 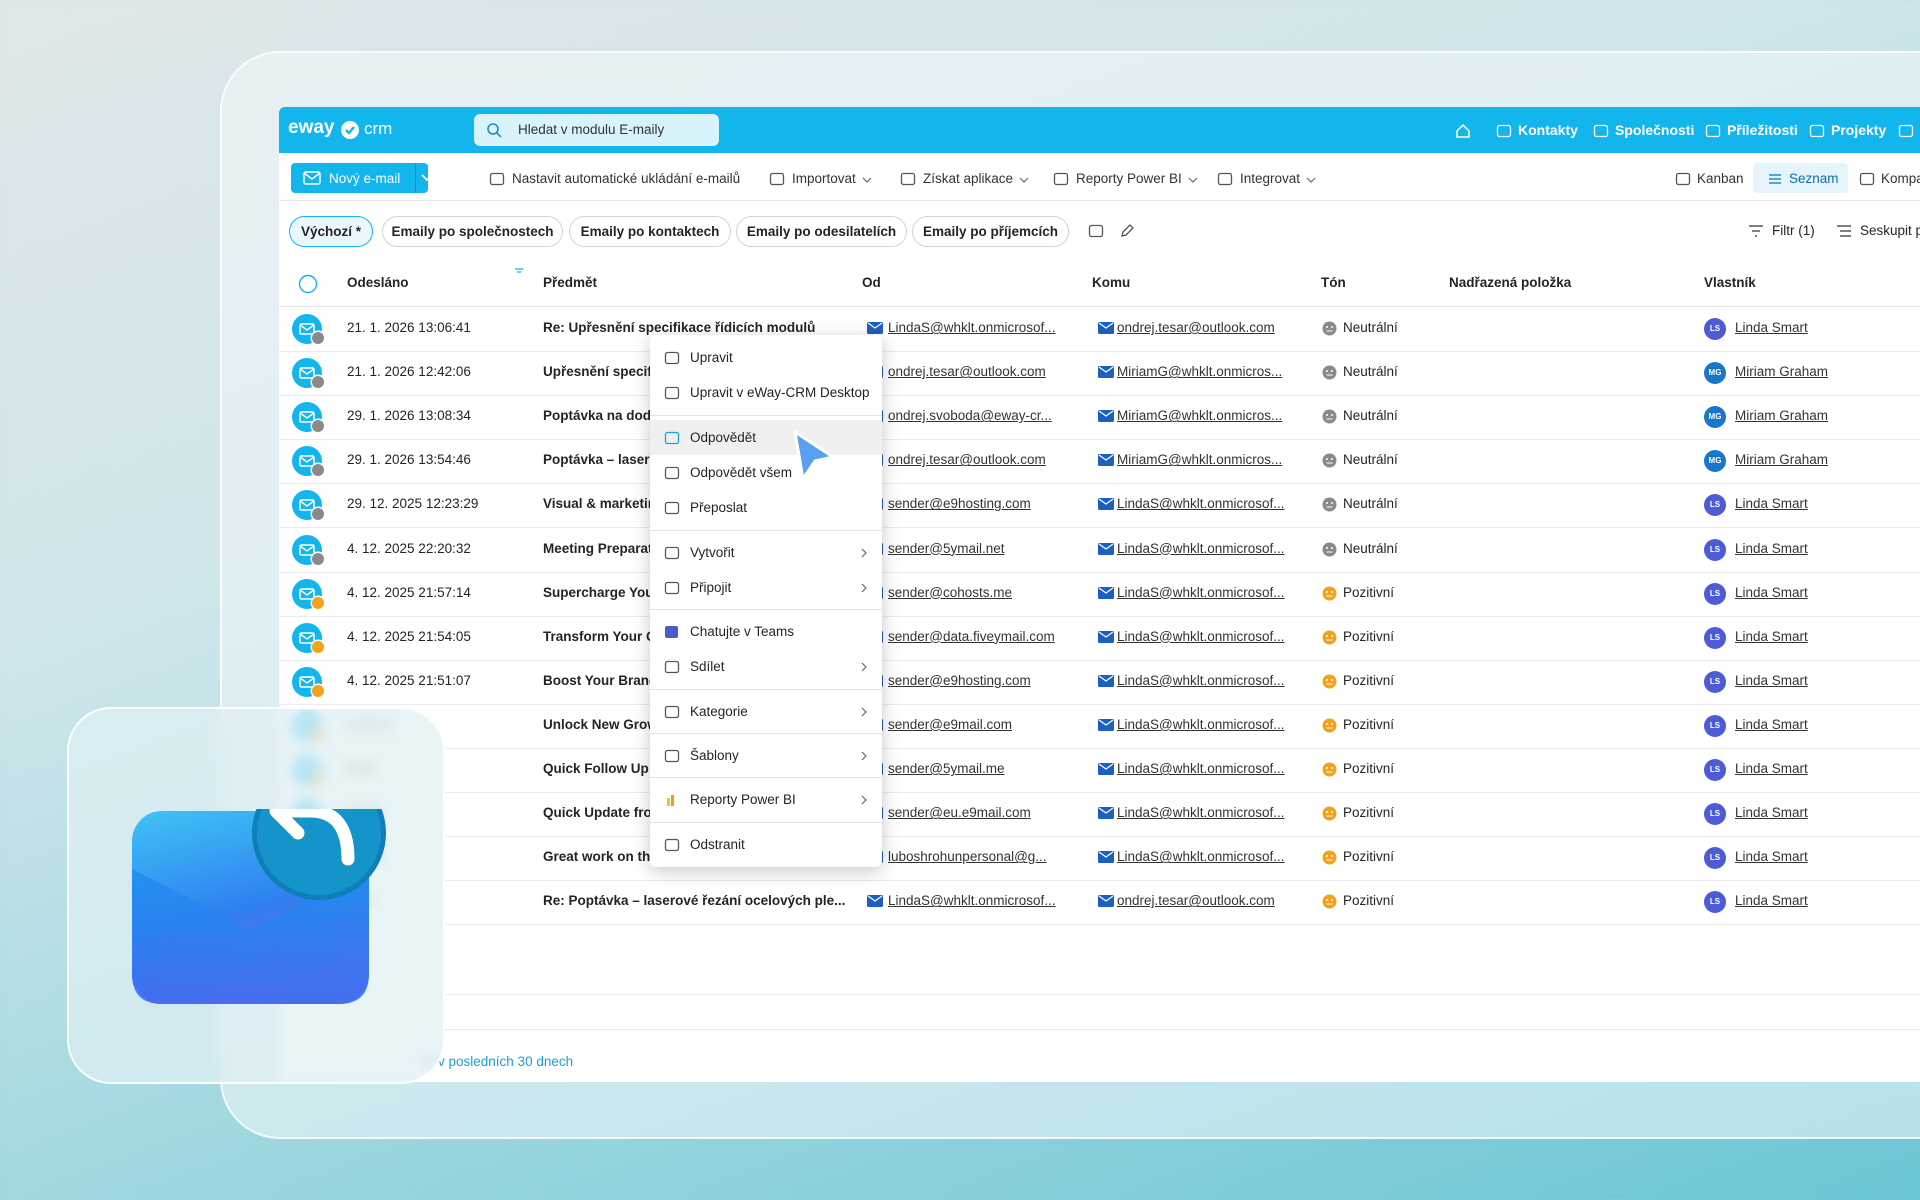 I want to click on saved-filter: Emaily po příjemcích, so click(x=990, y=231).